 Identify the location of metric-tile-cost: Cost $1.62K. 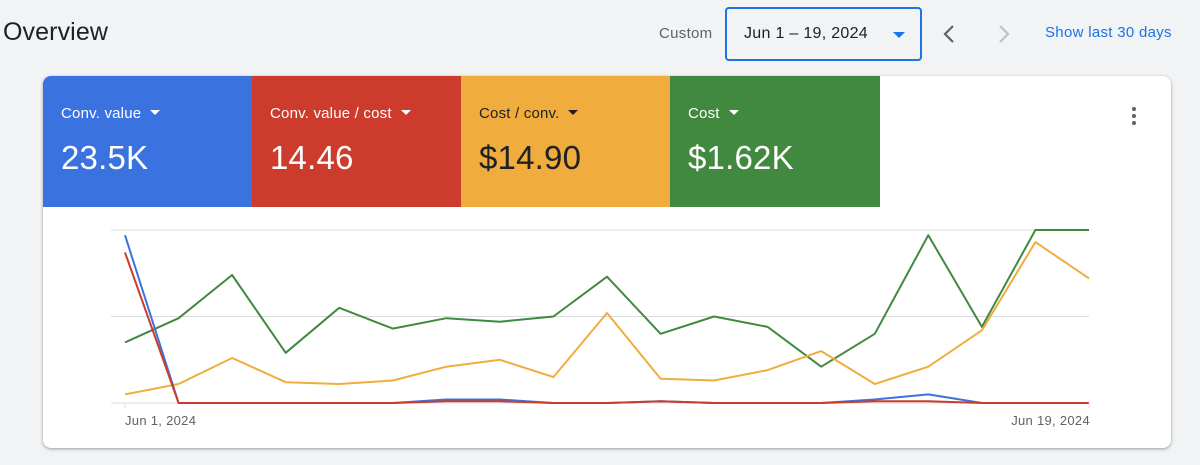
(775, 141).